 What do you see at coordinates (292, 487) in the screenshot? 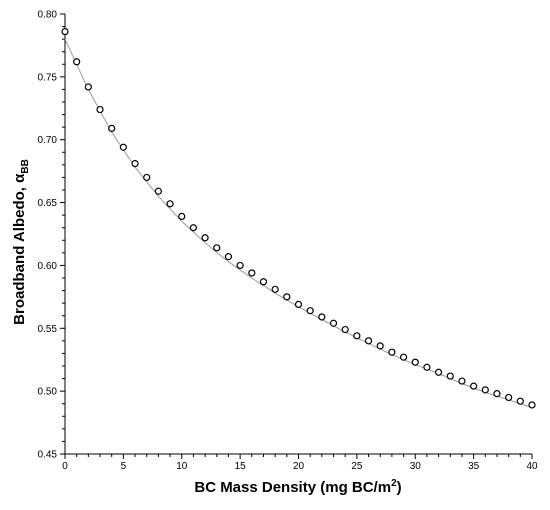
I see `x-axis-title-text: BC Mass Density (mg BC/m` at bounding box center [292, 487].